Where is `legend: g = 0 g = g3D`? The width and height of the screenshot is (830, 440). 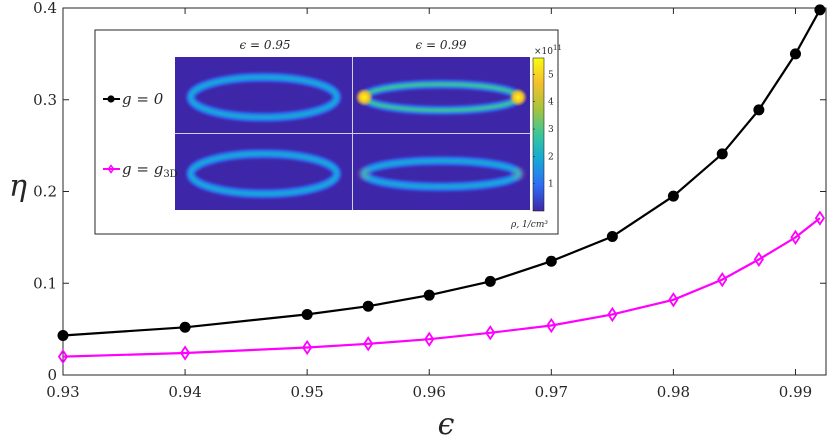
legend: g = 0 g = g3D is located at coordinates (140, 135).